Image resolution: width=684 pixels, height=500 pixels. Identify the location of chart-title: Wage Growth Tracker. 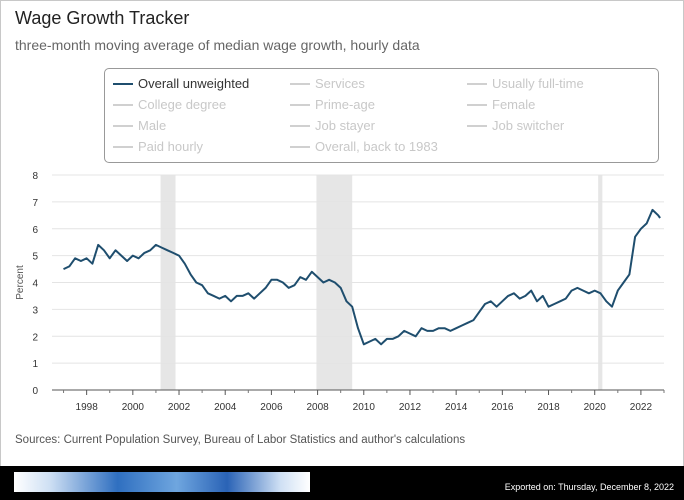
(102, 18).